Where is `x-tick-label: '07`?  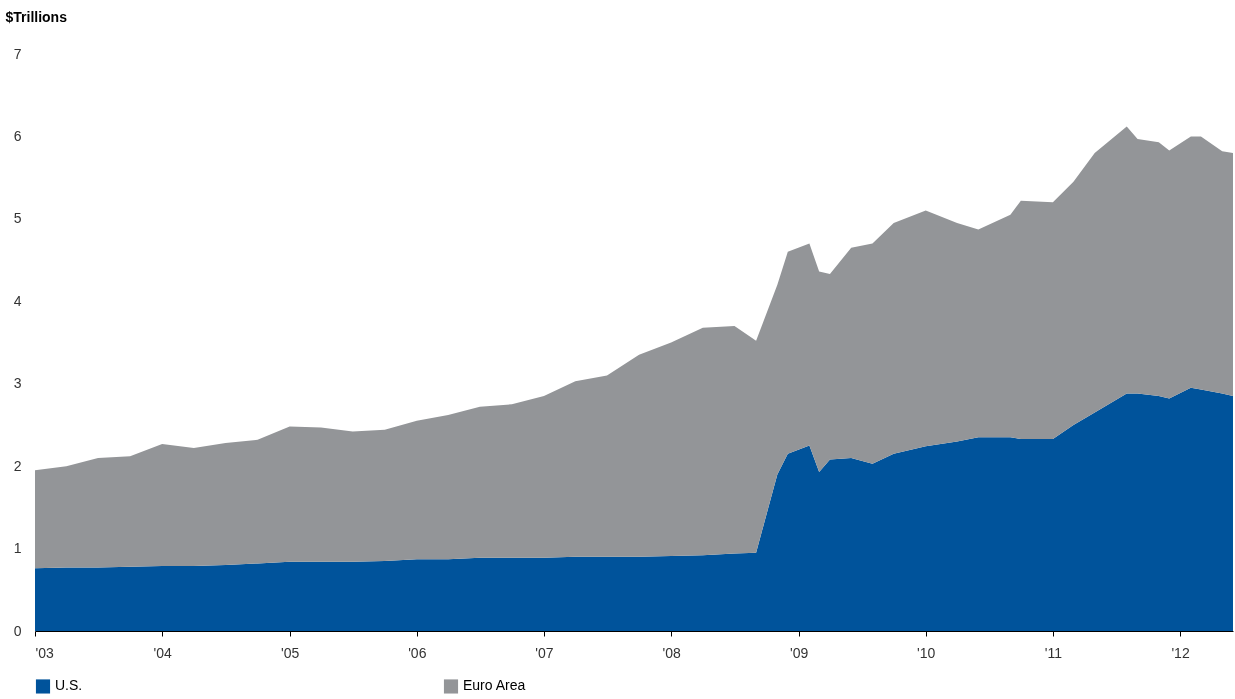
x-tick-label: '07 is located at coordinates (544, 652).